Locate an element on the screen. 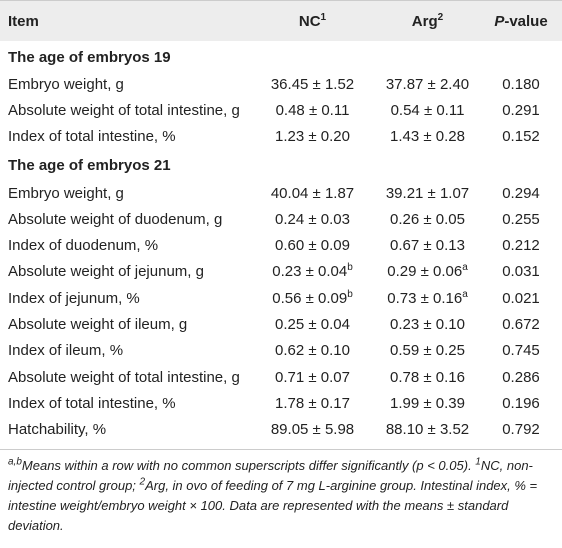 The height and width of the screenshot is (548, 562). header-cell: Arg2 is located at coordinates (427, 20).